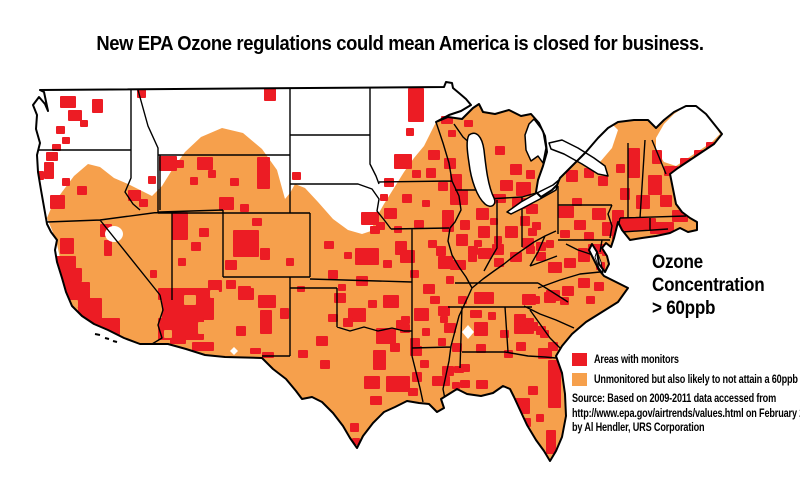  Describe the element at coordinates (114, 234) in the screenshot. I see `white-spot-nevada` at that location.